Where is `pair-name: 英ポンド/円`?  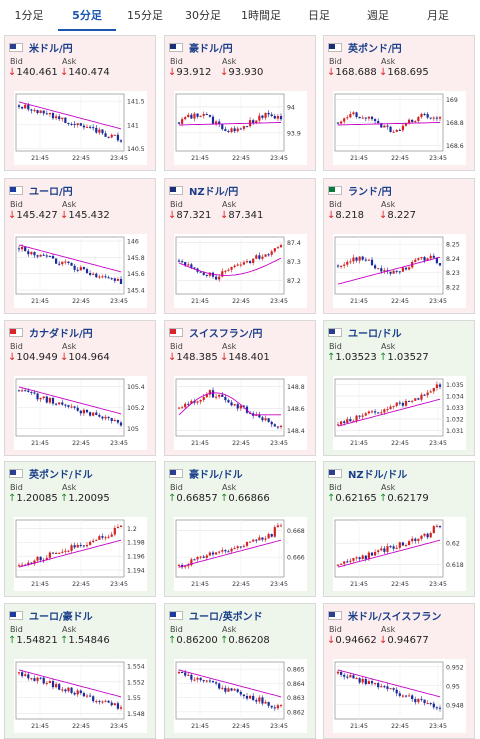 pair-name: 英ポンド/円 is located at coordinates (375, 49).